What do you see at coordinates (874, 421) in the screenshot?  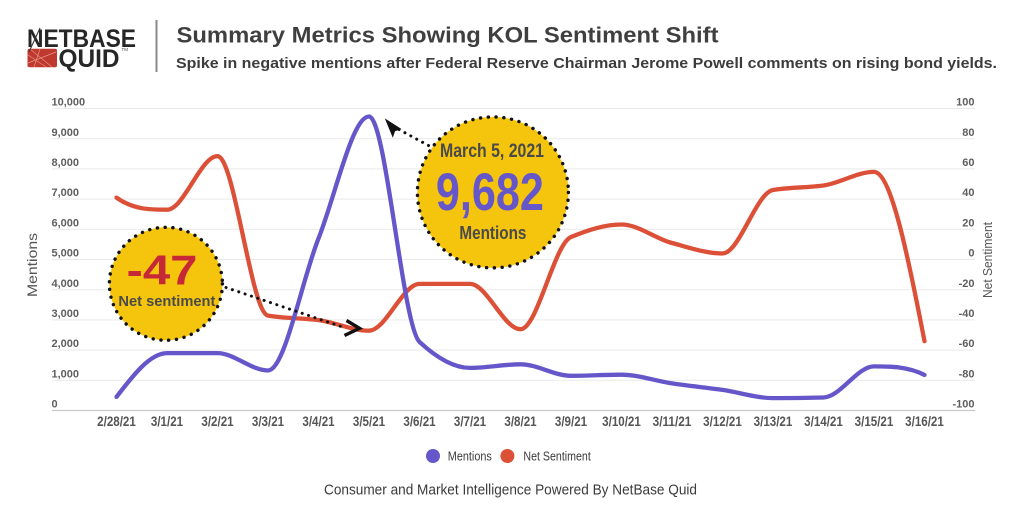 I see `svg-text: 3/15/21` at bounding box center [874, 421].